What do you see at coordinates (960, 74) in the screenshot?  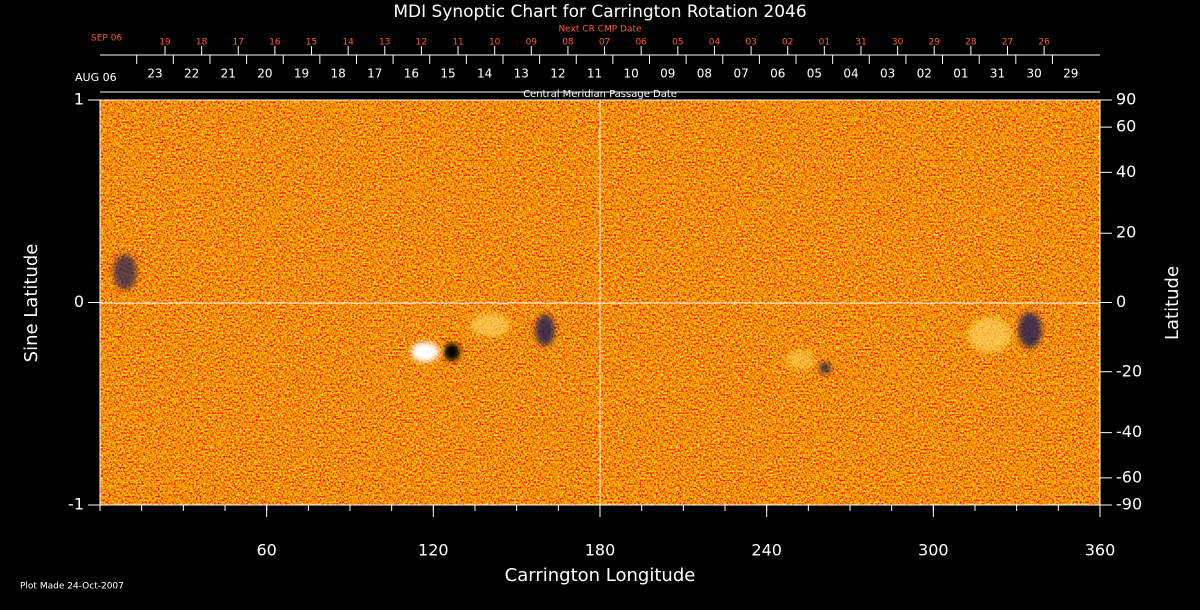 I see `date-label: 01` at bounding box center [960, 74].